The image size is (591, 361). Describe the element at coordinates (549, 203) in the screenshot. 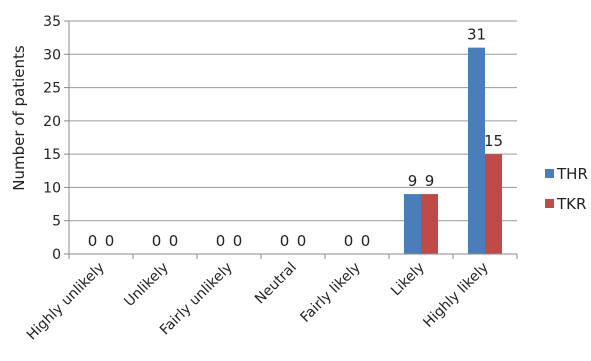

I see `legend-swatch-tkr` at that location.